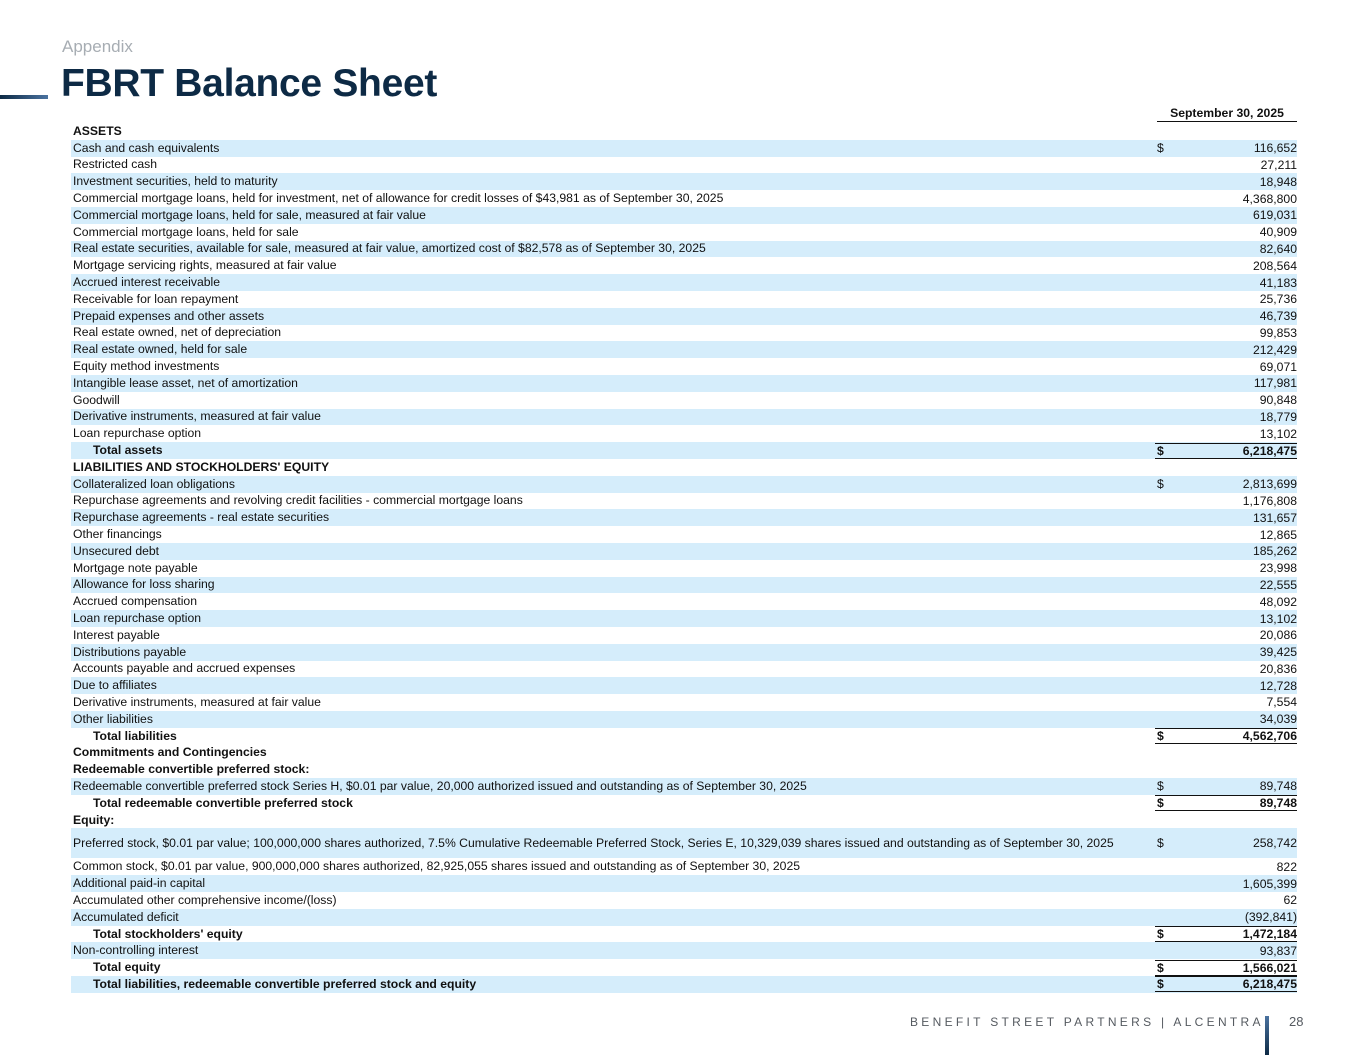 This screenshot has width=1365, height=1055. Describe the element at coordinates (684, 400) in the screenshot. I see `table-row: Goodwill 90,848` at that location.